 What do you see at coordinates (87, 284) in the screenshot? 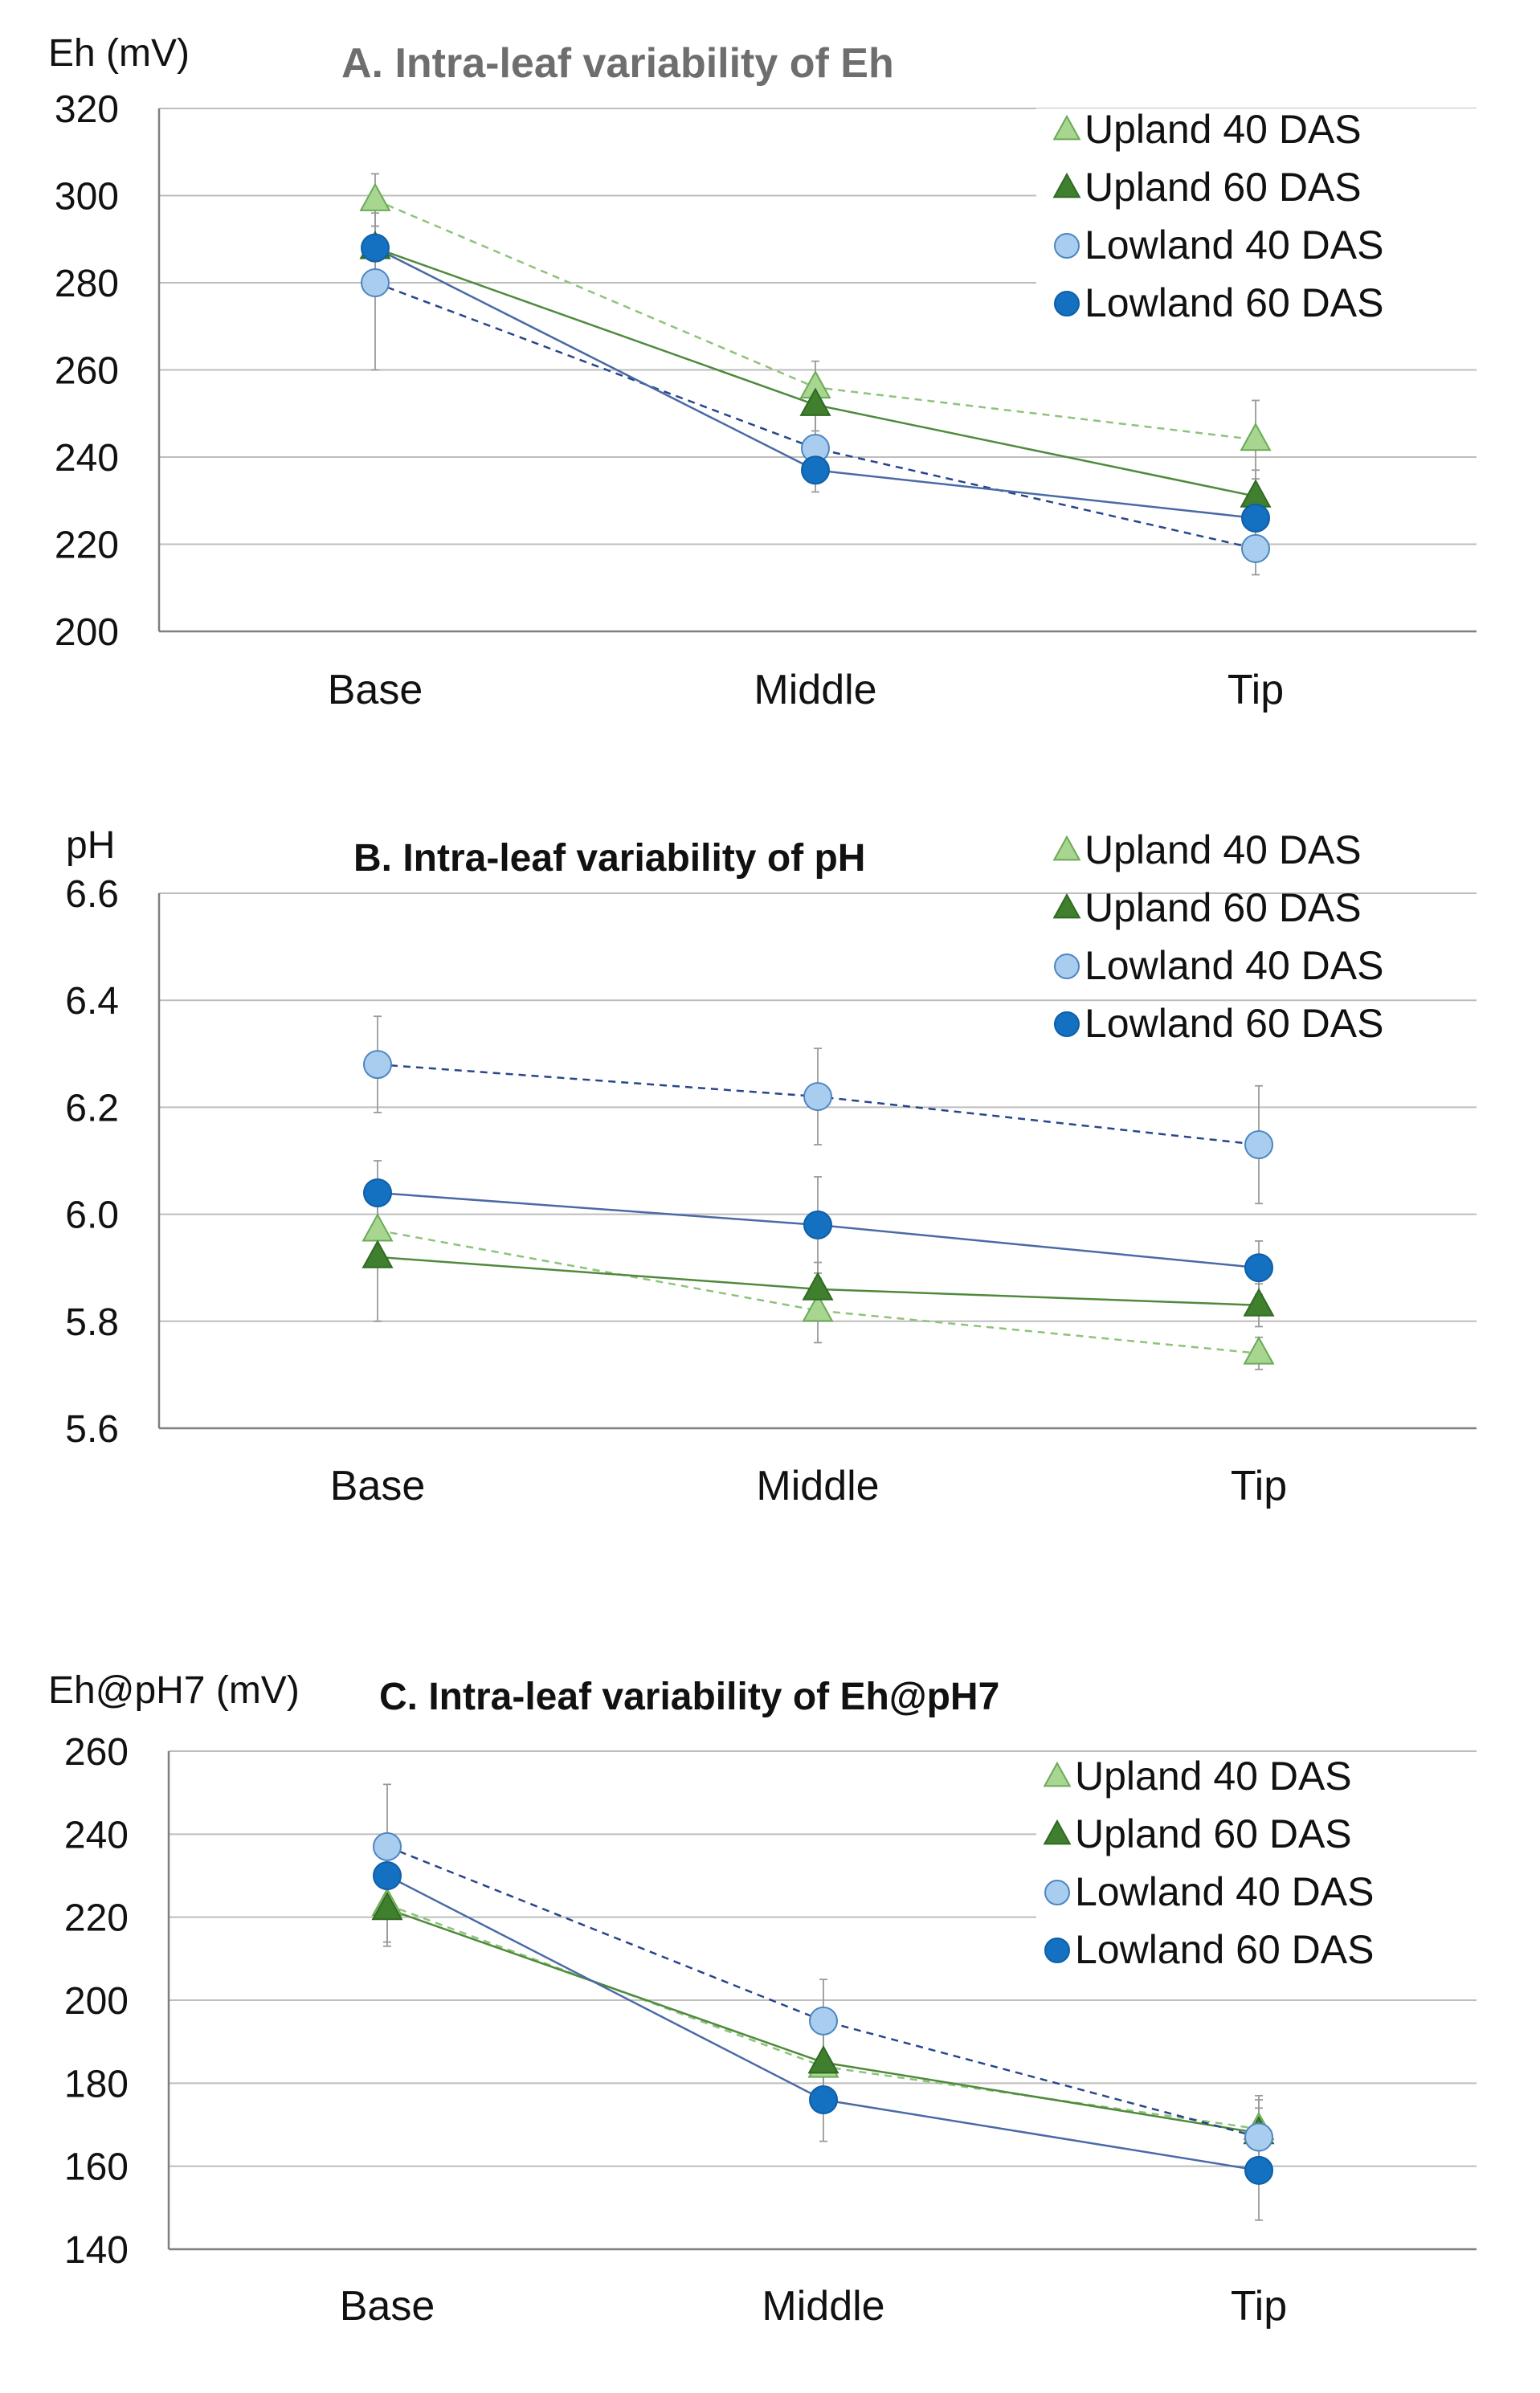
I see `y-tick-label: 280` at bounding box center [87, 284].